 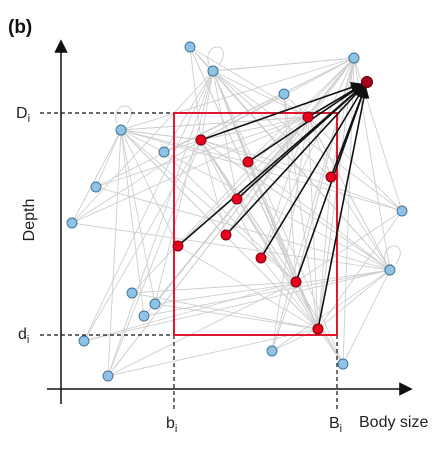 I want to click on x-axis-label: Body size, so click(x=393, y=422).